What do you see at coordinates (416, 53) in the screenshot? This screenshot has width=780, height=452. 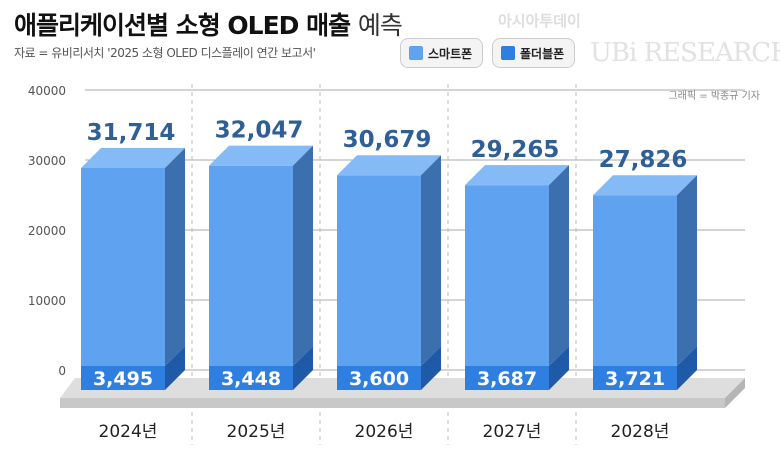 I see `legend-swatch-smartphone` at bounding box center [416, 53].